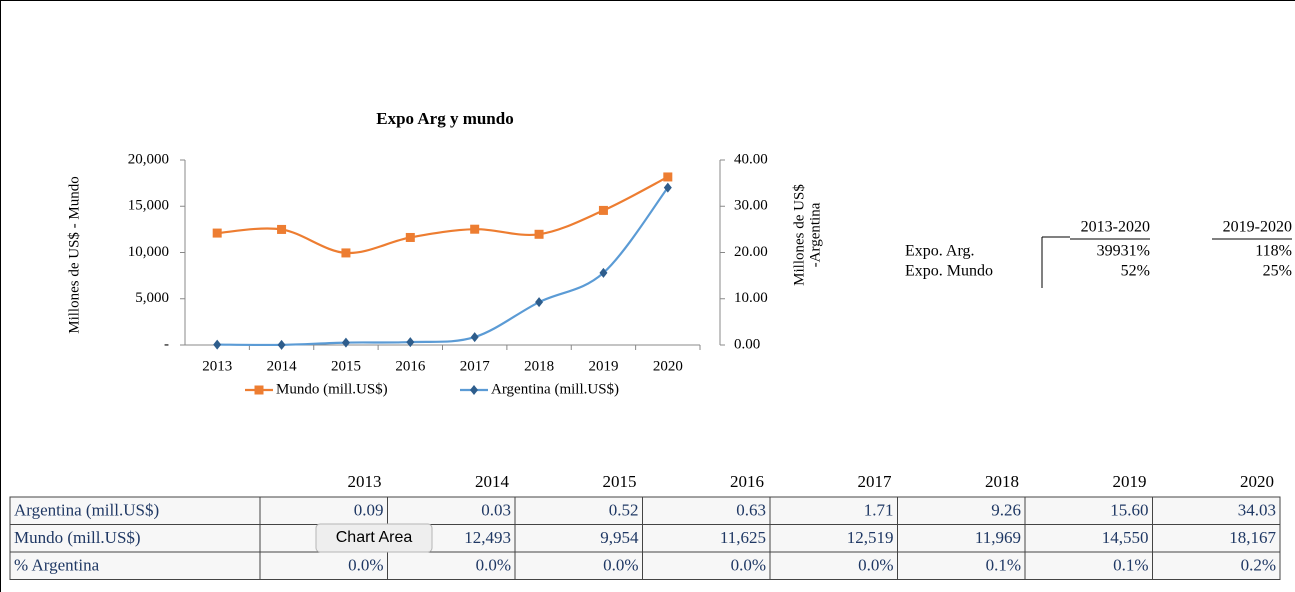 The width and height of the screenshot is (1295, 592). What do you see at coordinates (1277, 271) in the screenshot?
I see `summary-cell: 25%` at bounding box center [1277, 271].